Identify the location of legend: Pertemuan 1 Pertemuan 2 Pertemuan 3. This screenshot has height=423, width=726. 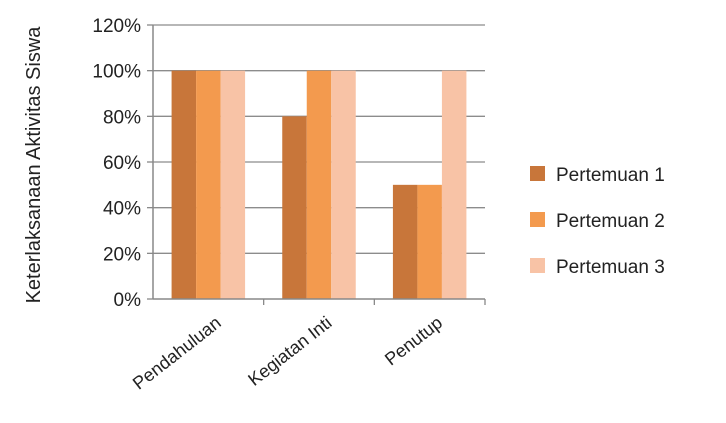
(597, 221).